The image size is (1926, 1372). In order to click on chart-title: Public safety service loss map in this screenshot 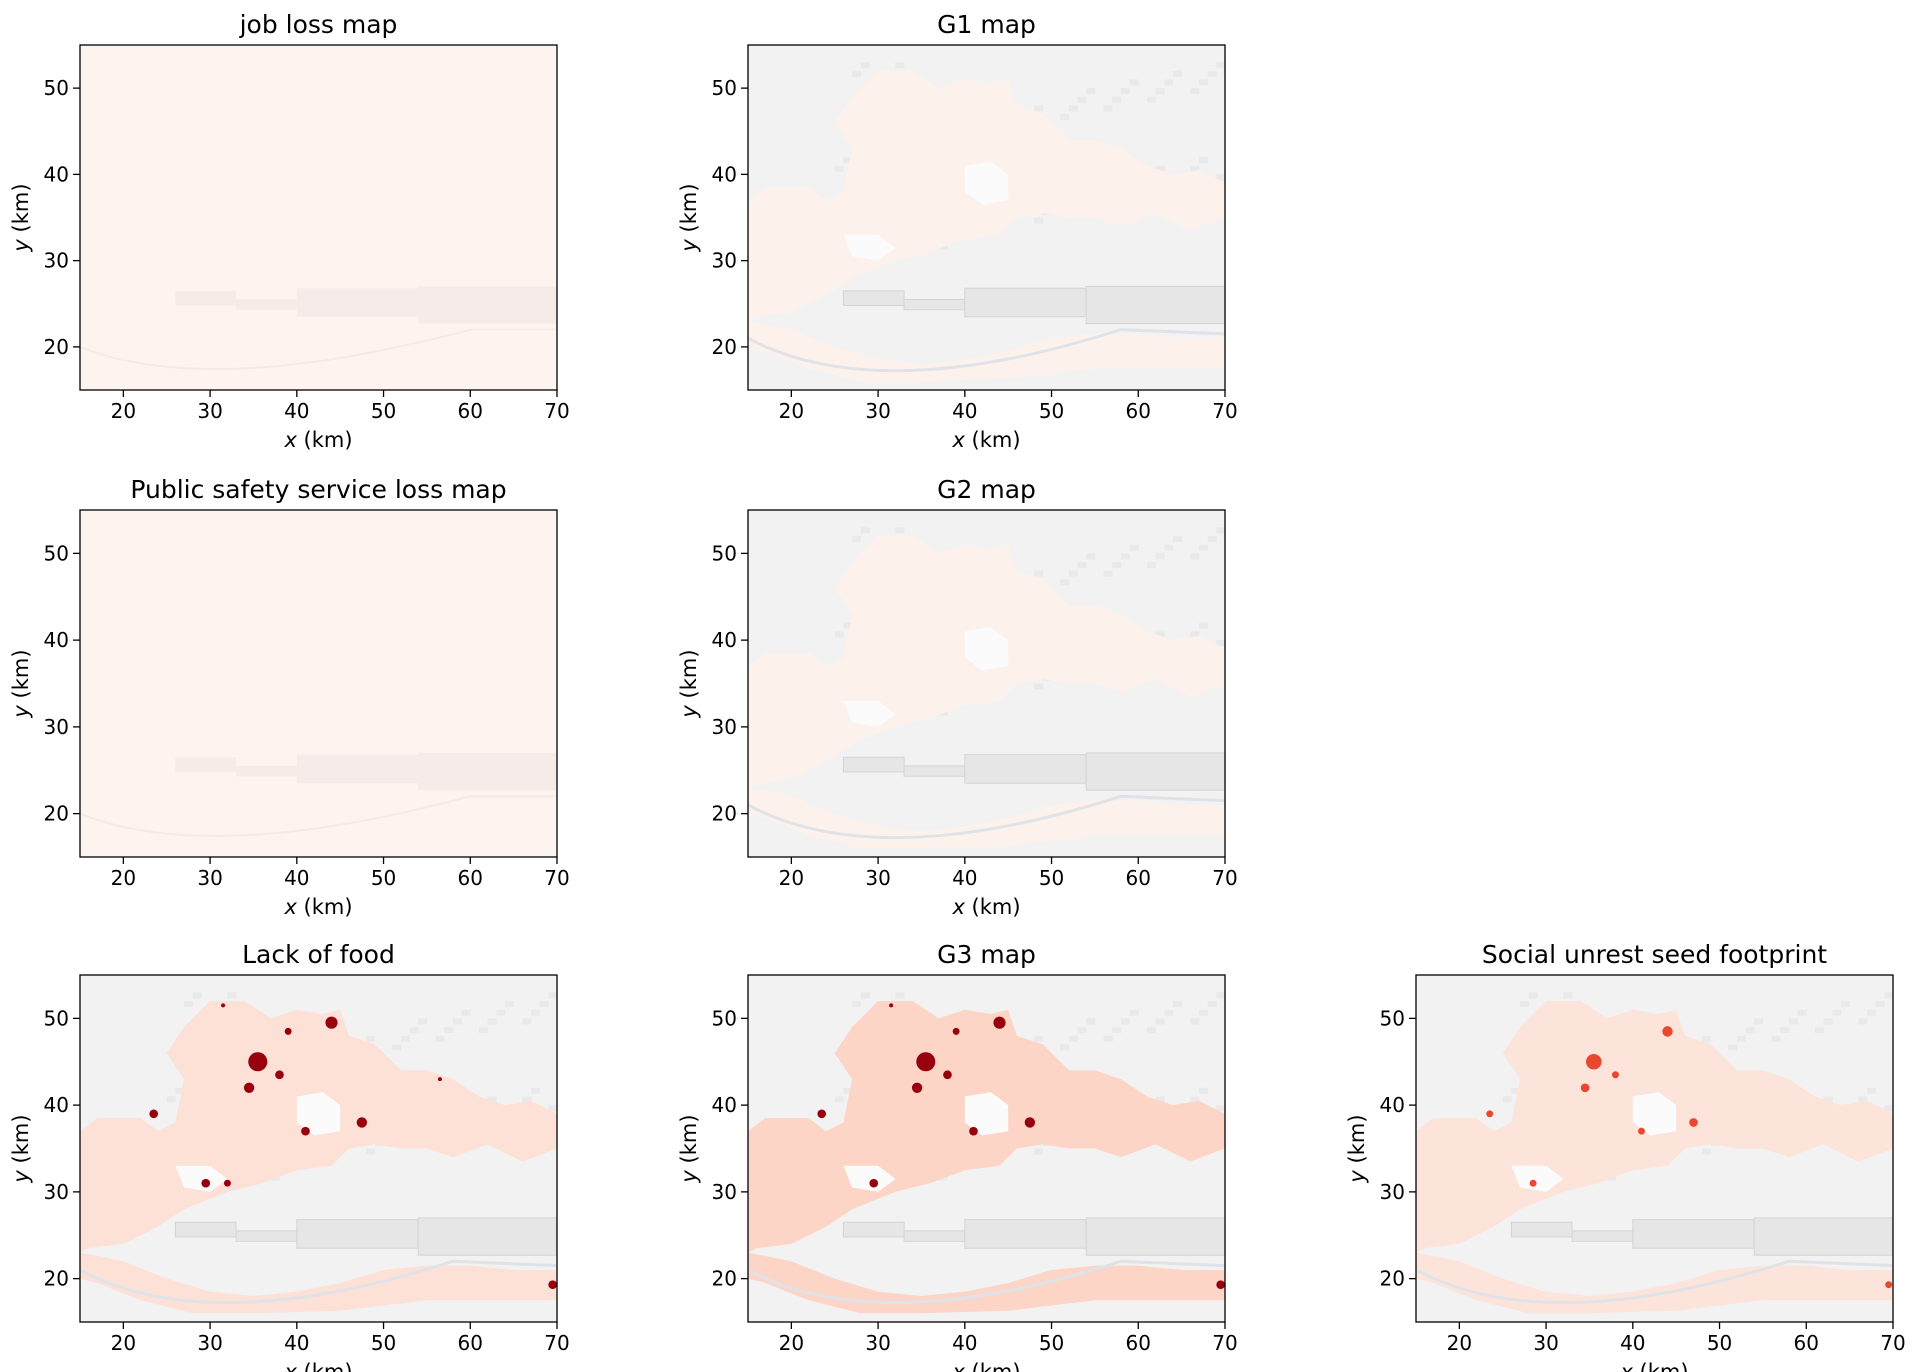, I will do `click(318, 489)`.